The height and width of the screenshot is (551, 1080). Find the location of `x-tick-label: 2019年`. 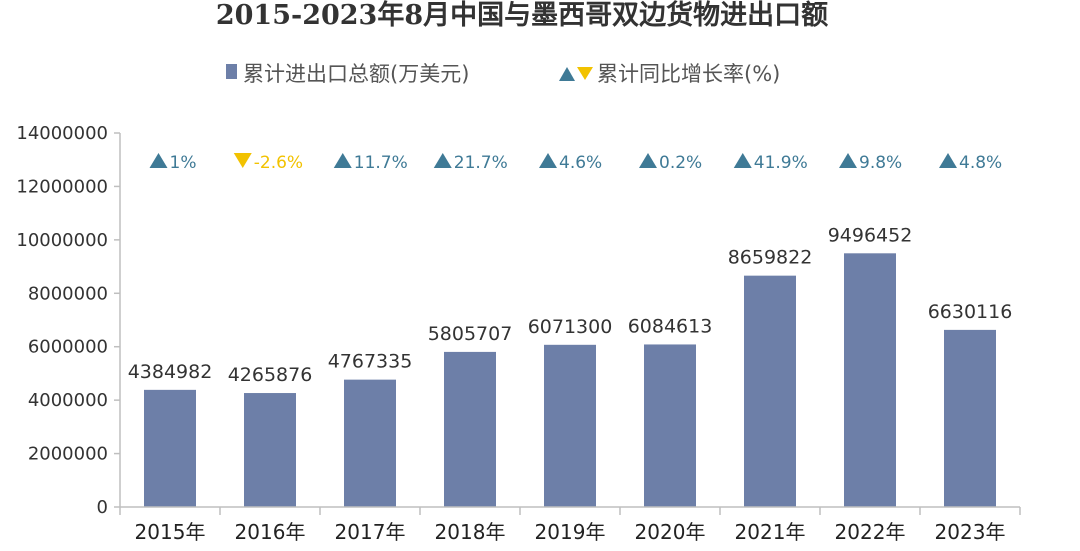

x-tick-label: 2019年 is located at coordinates (570, 532).